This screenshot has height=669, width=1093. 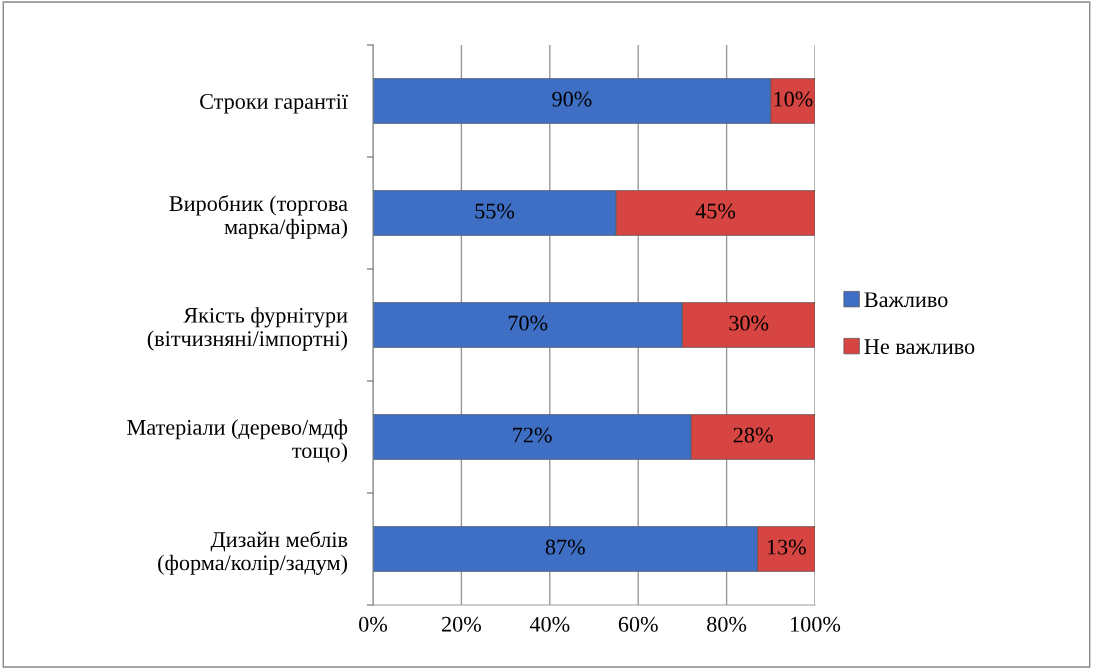 What do you see at coordinates (247, 329) in the screenshot?
I see `y-tick-label: Якість фурнітури (вітчизняні/імпортні)` at bounding box center [247, 329].